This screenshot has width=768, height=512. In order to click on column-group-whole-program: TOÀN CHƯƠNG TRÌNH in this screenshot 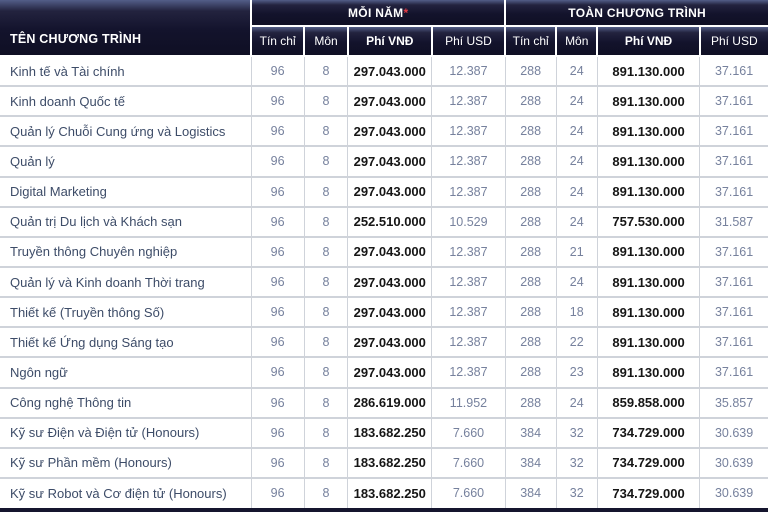, I will do `click(636, 13)`.